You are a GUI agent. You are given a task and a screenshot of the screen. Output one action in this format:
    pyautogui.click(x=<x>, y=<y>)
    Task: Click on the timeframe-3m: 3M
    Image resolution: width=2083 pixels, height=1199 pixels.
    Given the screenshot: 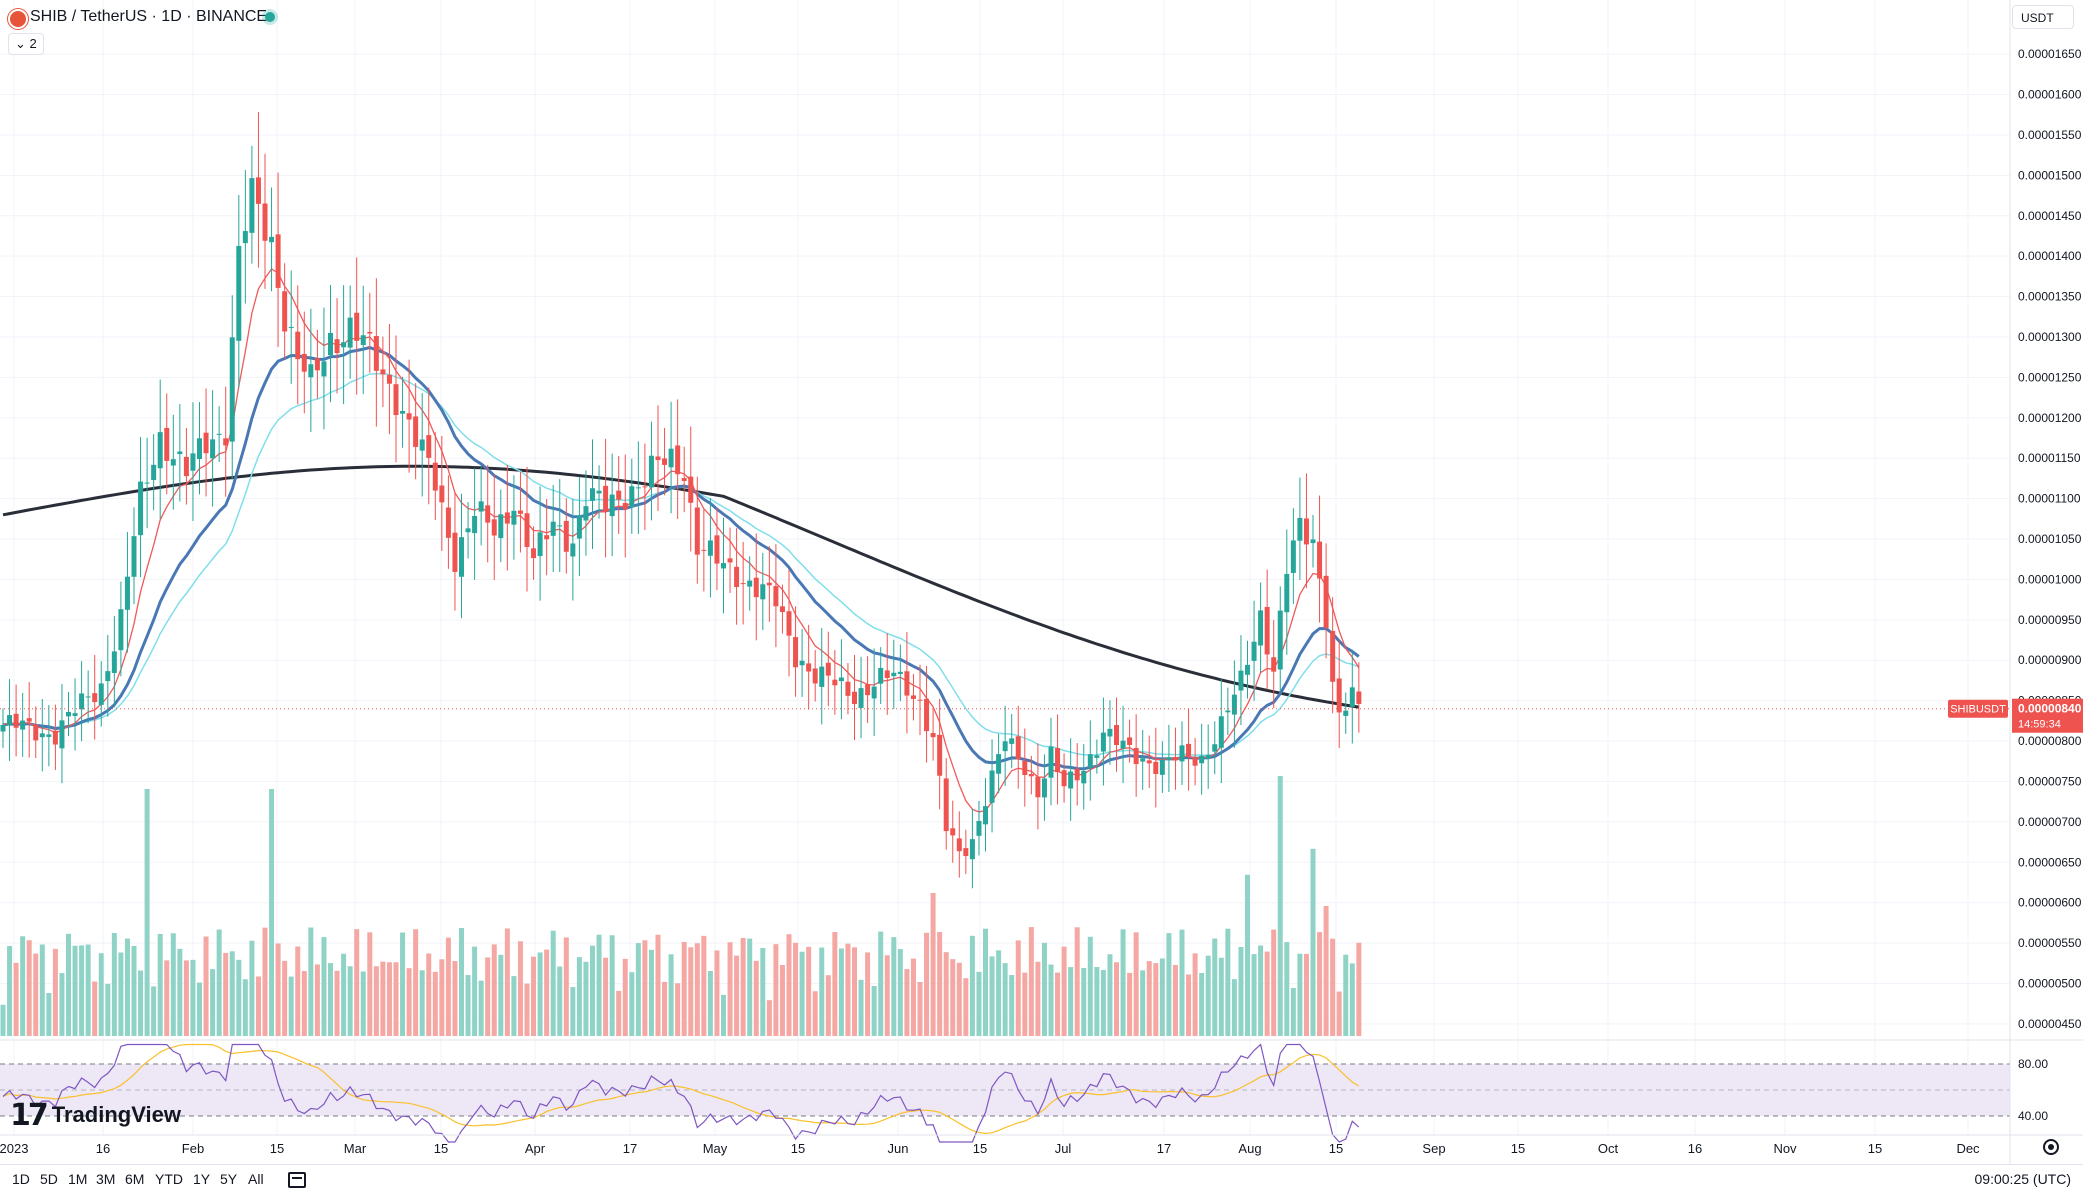 What is the action you would take?
    pyautogui.click(x=106, y=1179)
    